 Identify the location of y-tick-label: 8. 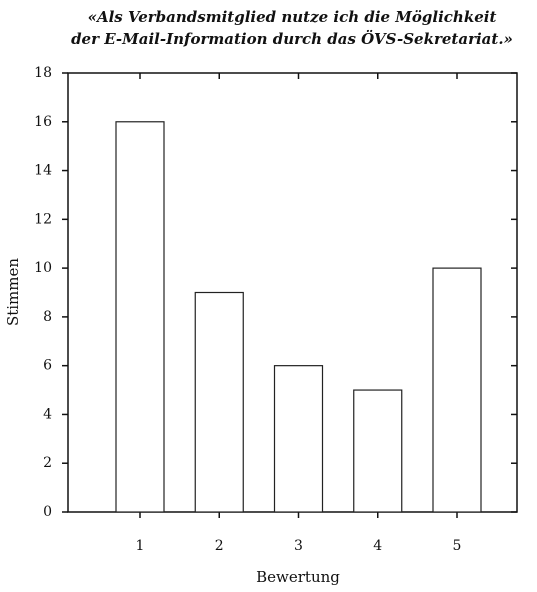
(47, 317).